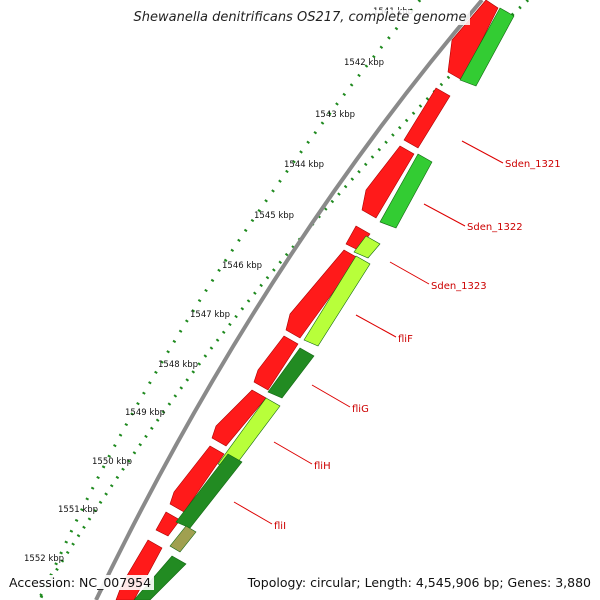  I want to click on gene-label-flih: fliH, so click(322, 466).